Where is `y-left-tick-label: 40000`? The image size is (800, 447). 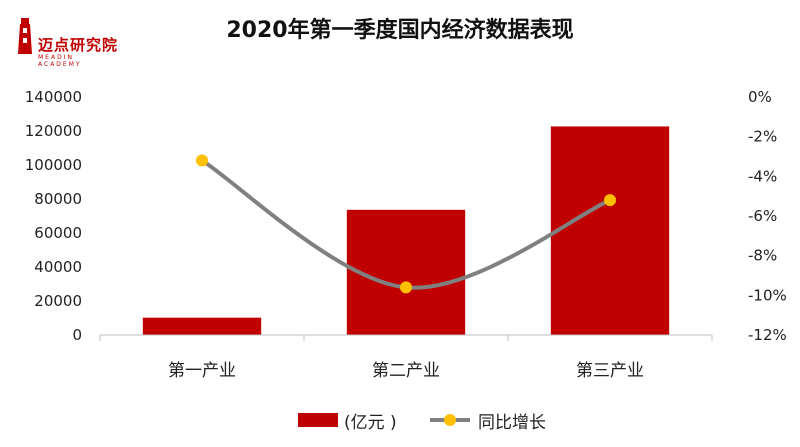
y-left-tick-label: 40000 is located at coordinates (58, 267).